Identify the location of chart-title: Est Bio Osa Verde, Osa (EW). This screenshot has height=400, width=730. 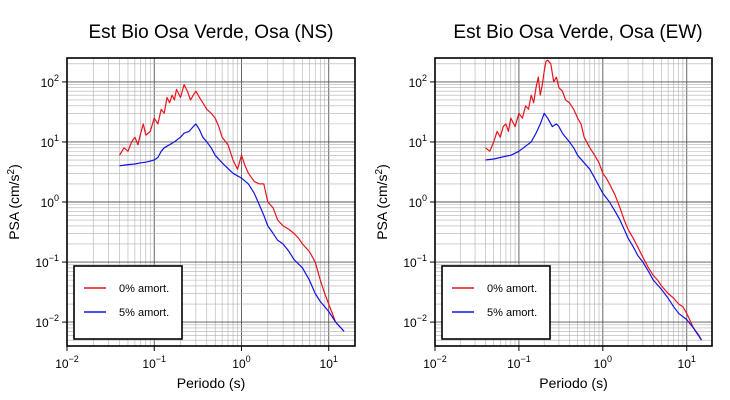
(577, 32).